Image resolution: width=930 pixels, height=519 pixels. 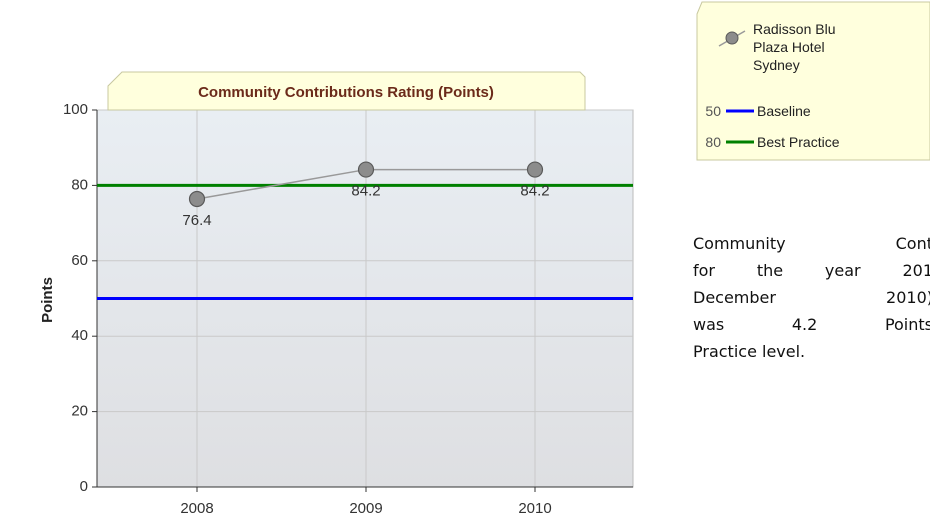 I want to click on x-tick-label: 2010, so click(x=534, y=508).